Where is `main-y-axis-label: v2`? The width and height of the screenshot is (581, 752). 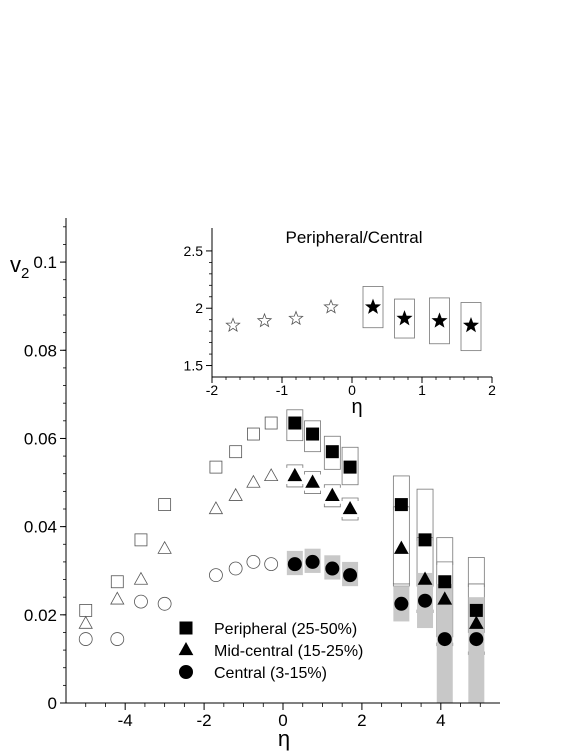 main-y-axis-label: v2 is located at coordinates (19, 267).